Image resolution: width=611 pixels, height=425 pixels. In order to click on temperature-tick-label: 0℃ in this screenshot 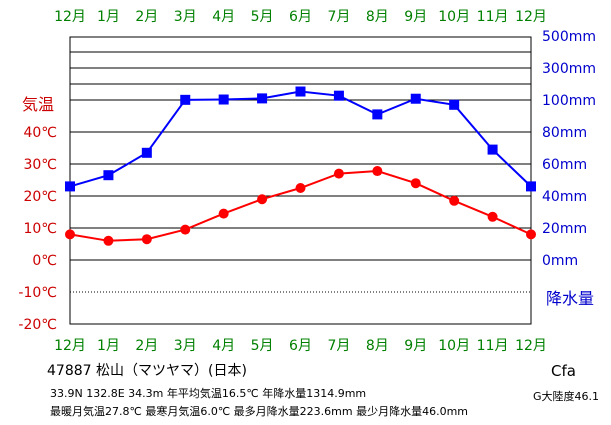, I will do `click(44, 261)`.